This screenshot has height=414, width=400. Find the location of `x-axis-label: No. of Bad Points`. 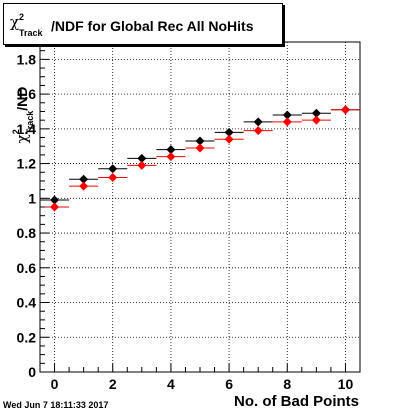

x-axis-label: No. of Bad Points is located at coordinates (296, 401).